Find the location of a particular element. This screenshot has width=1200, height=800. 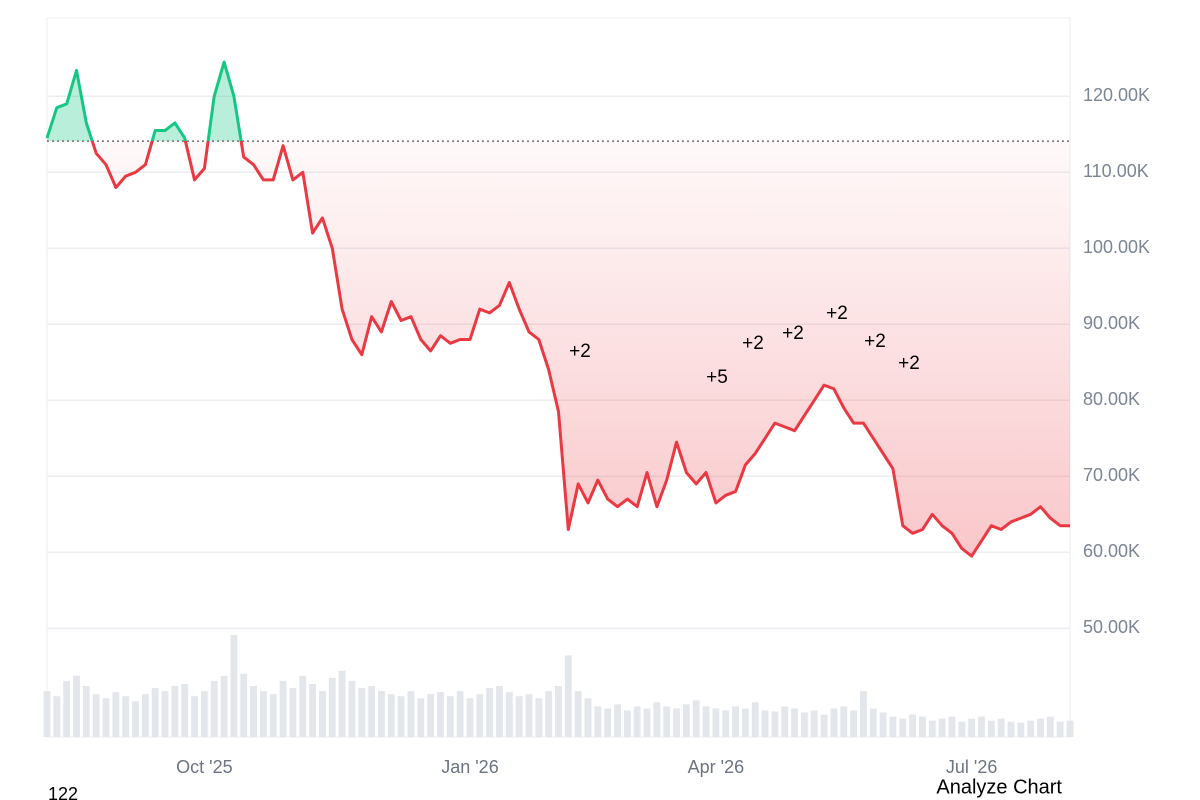

y-tick-label: 110.00K is located at coordinates (1116, 171).